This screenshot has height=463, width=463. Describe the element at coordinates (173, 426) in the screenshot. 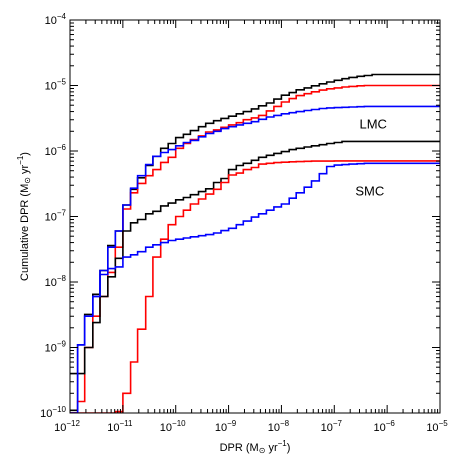

I see `x-tick-label: 10⁻¹⁰` at that location.